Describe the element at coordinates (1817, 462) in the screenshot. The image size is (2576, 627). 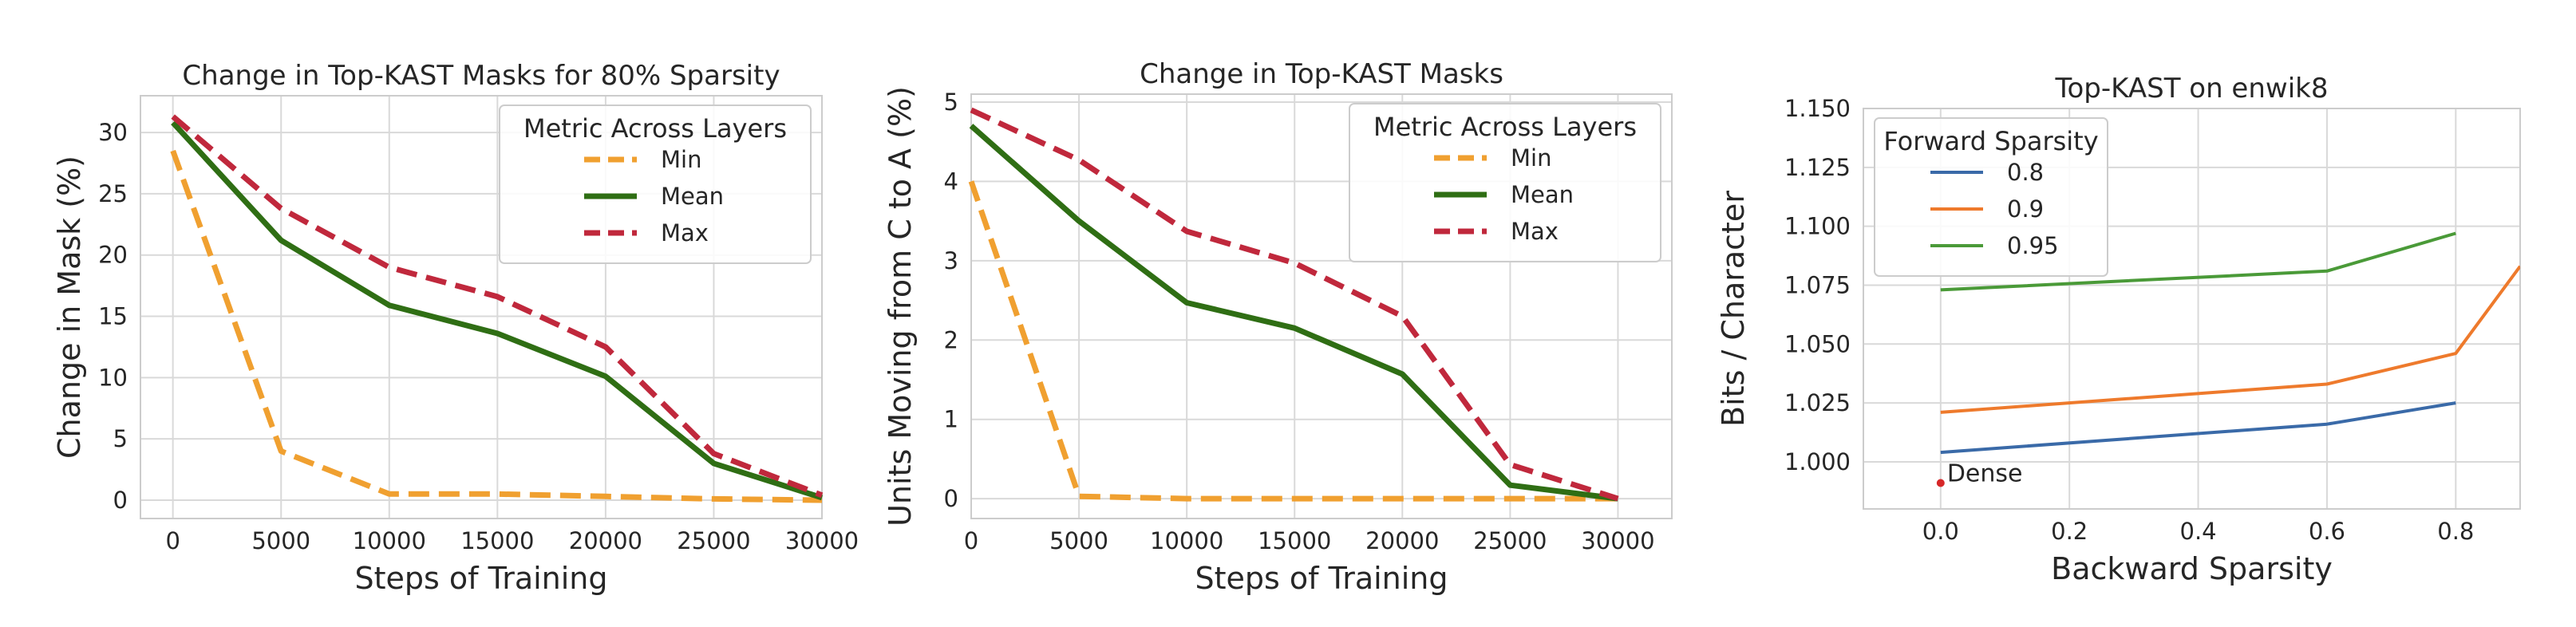
I see `y-tick-label: 1.000` at that location.